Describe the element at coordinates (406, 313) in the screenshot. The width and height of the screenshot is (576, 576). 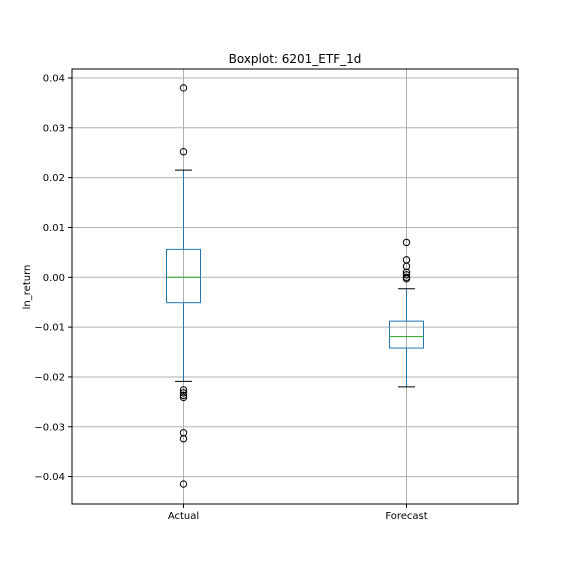
I see `box-forecast` at that location.